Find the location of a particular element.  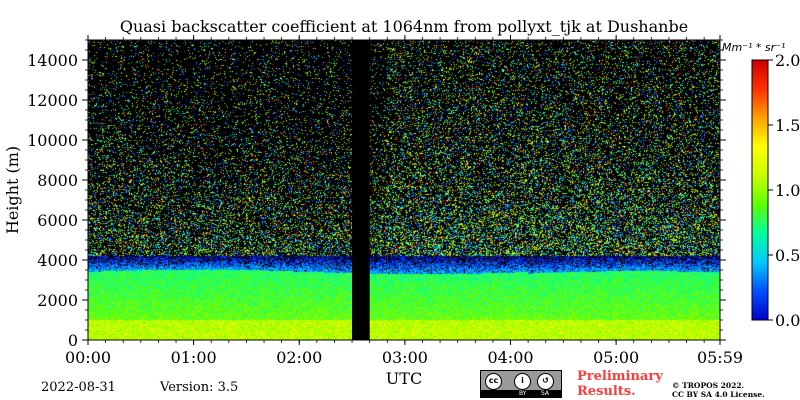

cc-strip-sa: SA is located at coordinates (545, 393).